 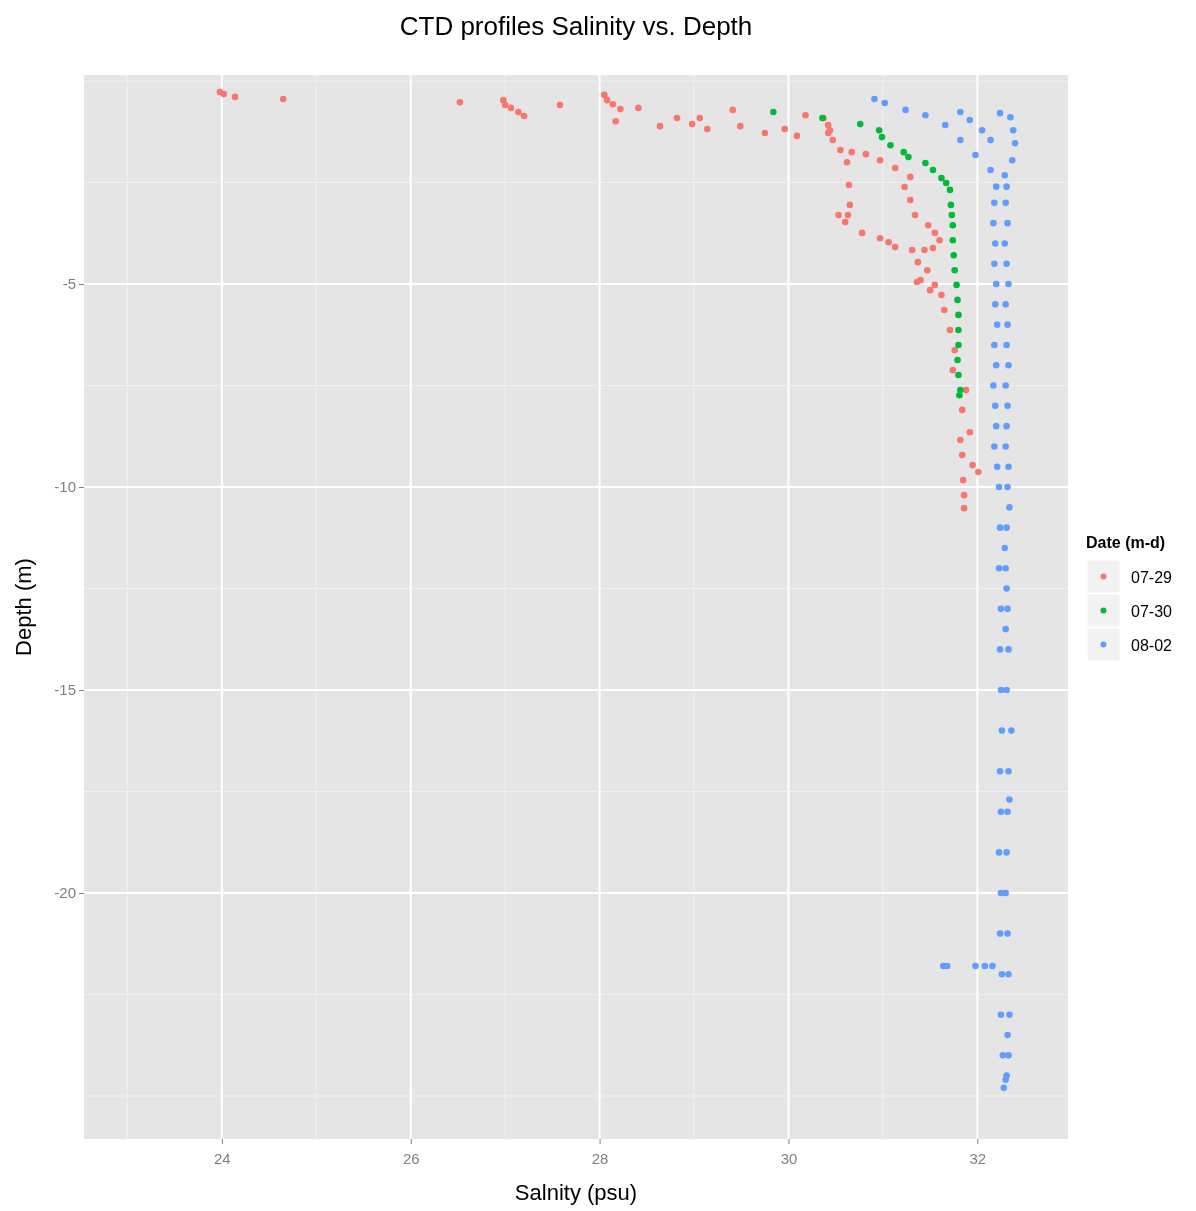 I want to click on chart-title: CTD profiles Salinity vs. Depth, so click(x=576, y=26).